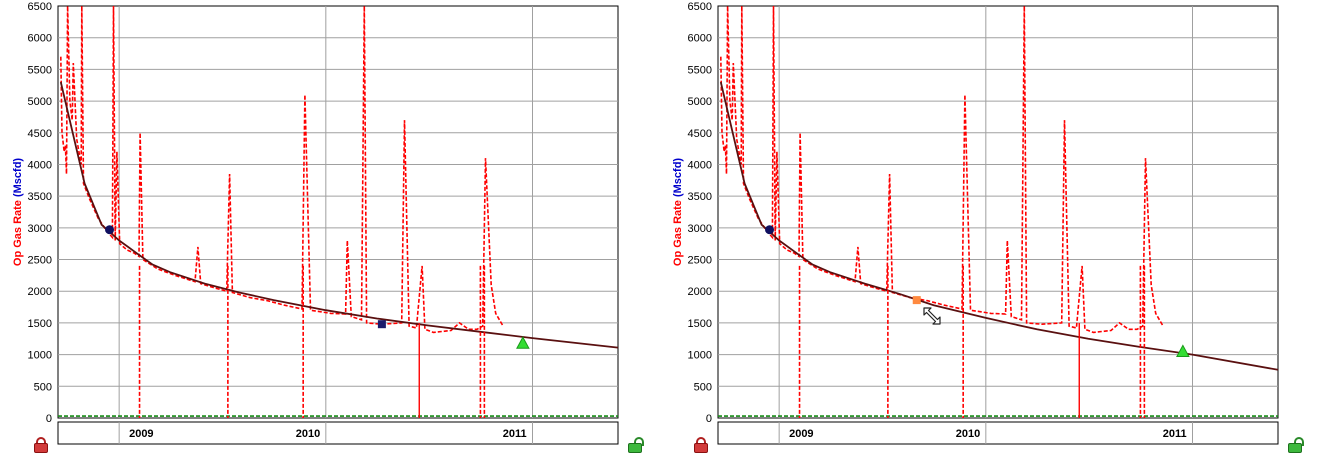 The image size is (1328, 461). Describe the element at coordinates (381, 324) in the screenshot. I see `handle-marker` at that location.